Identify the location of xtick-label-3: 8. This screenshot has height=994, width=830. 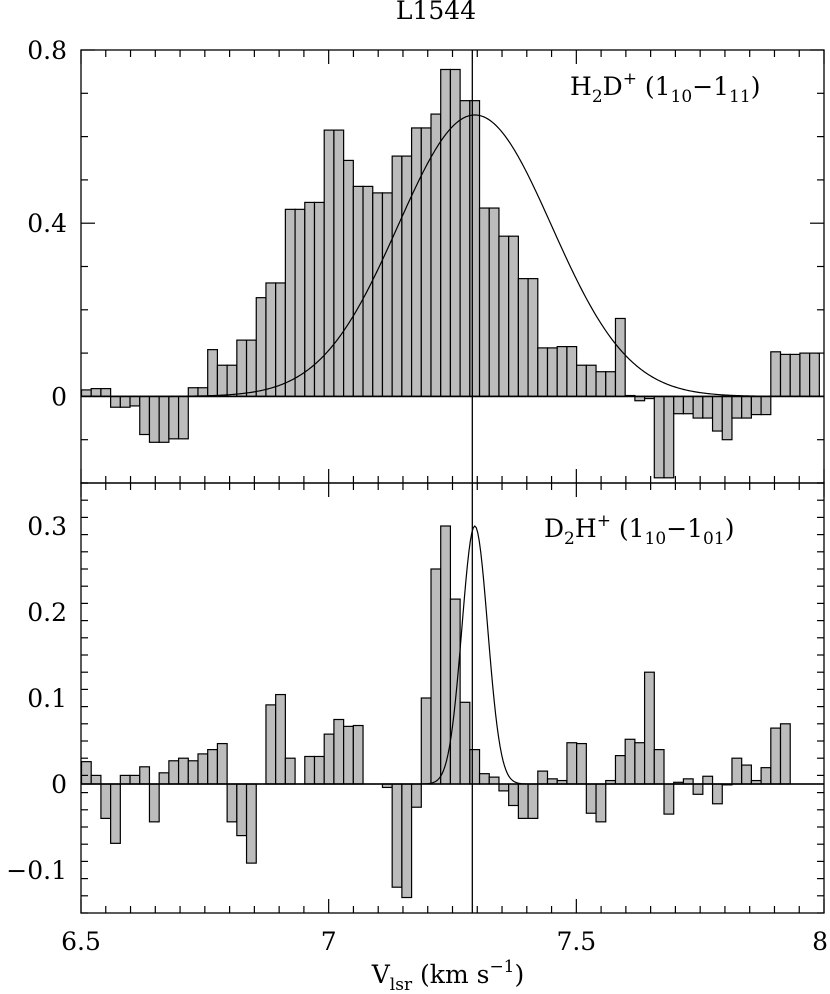
(820, 941).